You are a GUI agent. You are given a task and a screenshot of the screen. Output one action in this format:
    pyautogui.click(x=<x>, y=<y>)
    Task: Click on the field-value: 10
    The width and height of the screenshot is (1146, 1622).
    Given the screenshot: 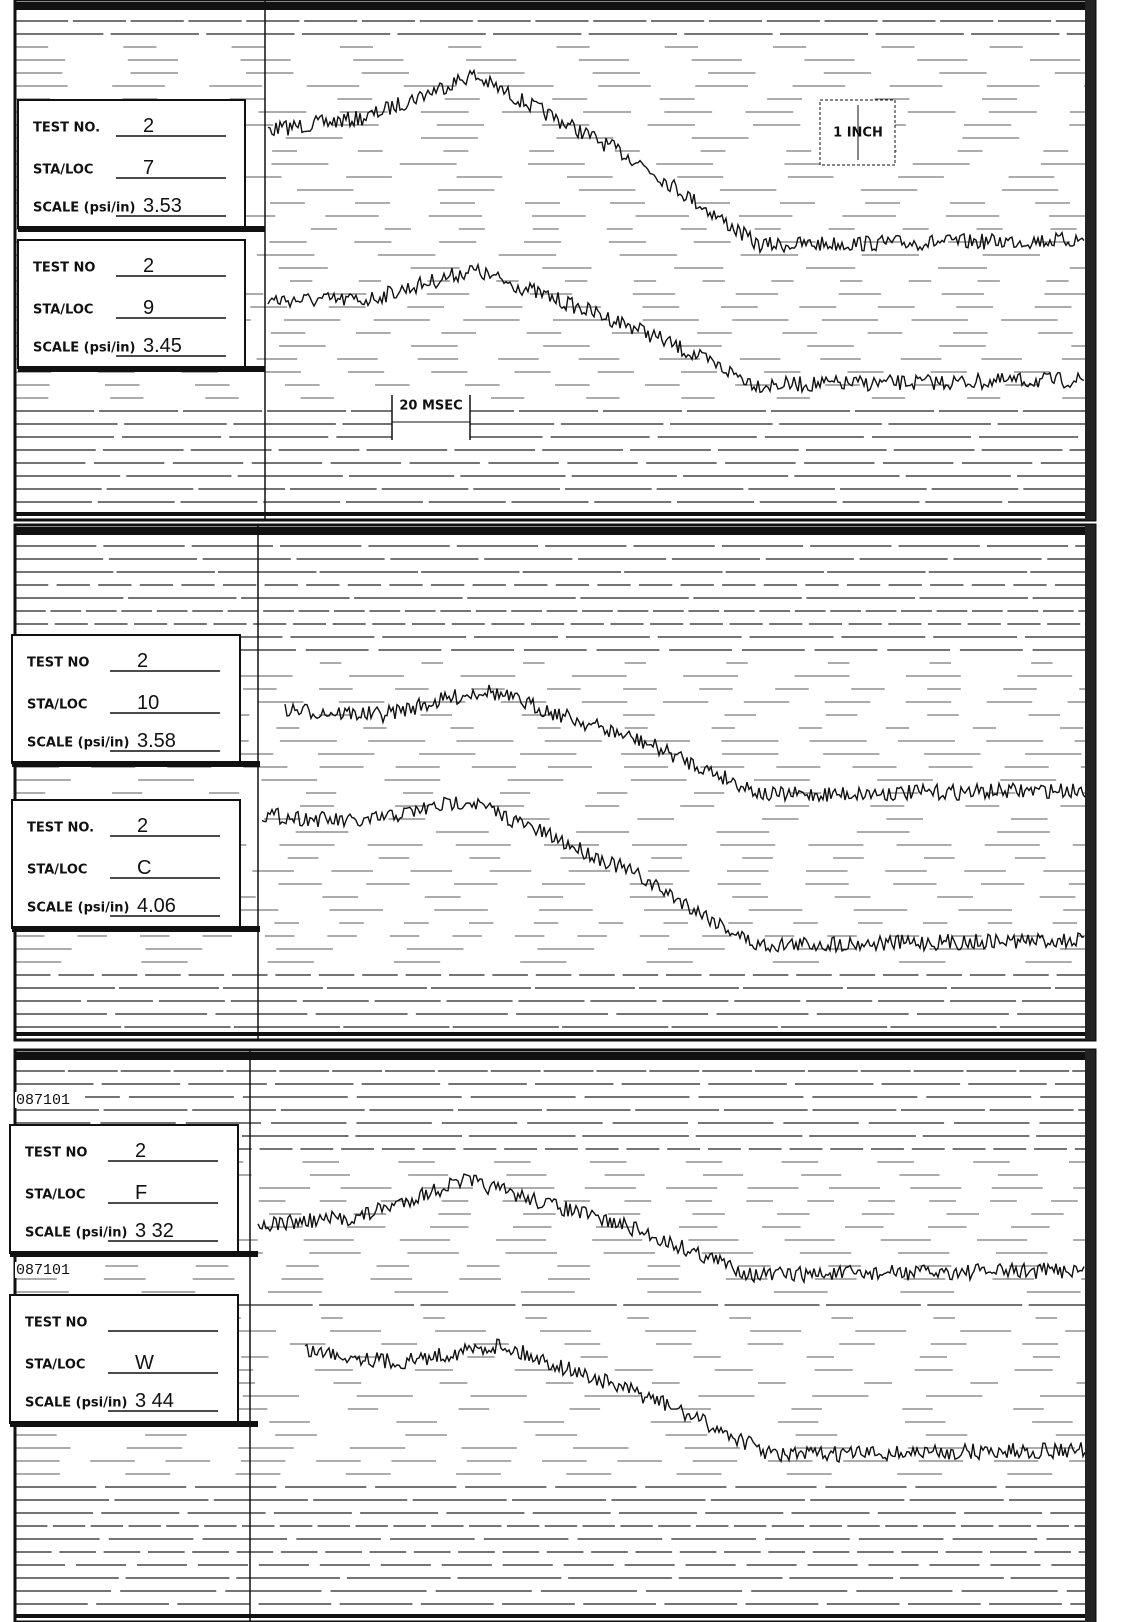 What is the action you would take?
    pyautogui.click(x=148, y=703)
    